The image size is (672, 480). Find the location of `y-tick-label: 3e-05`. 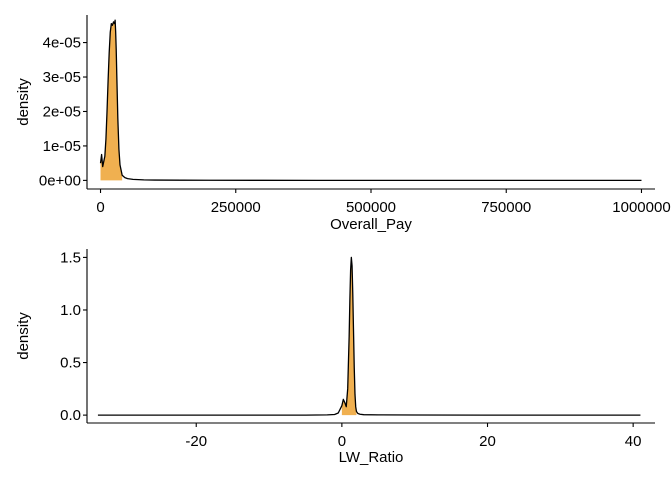

y-tick-label: 3e-05 is located at coordinates (62, 77).